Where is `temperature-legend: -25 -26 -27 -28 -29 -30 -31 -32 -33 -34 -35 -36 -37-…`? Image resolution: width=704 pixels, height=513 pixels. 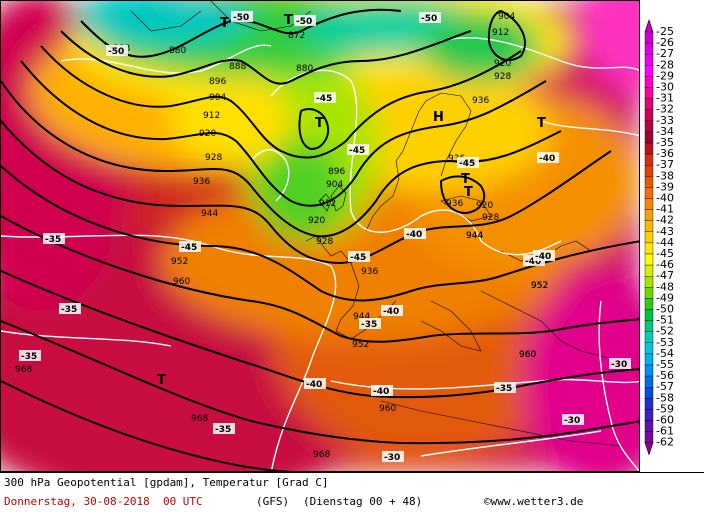
temperature-legend: -25 -26 -27 -28 -29 -30 -31 -32 -33 -34 -35 -36 -37-… is located at coordinates (672, 236).